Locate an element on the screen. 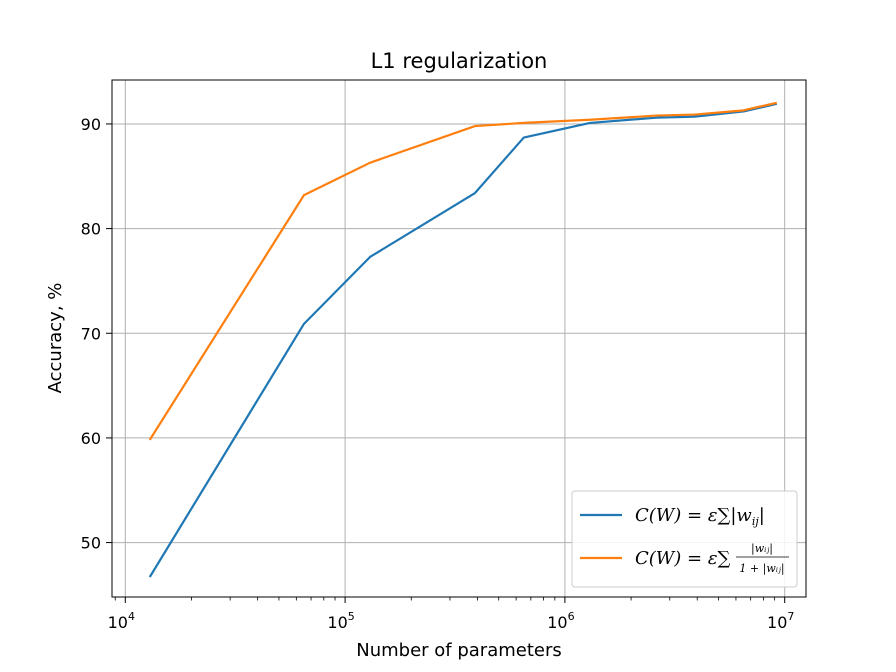 The width and height of the screenshot is (896, 672). legend: C(W) = ε∑|wij| C(W) = ε∑ |wᵢⱼ| 1 + |wᵢⱼ| is located at coordinates (684, 539).